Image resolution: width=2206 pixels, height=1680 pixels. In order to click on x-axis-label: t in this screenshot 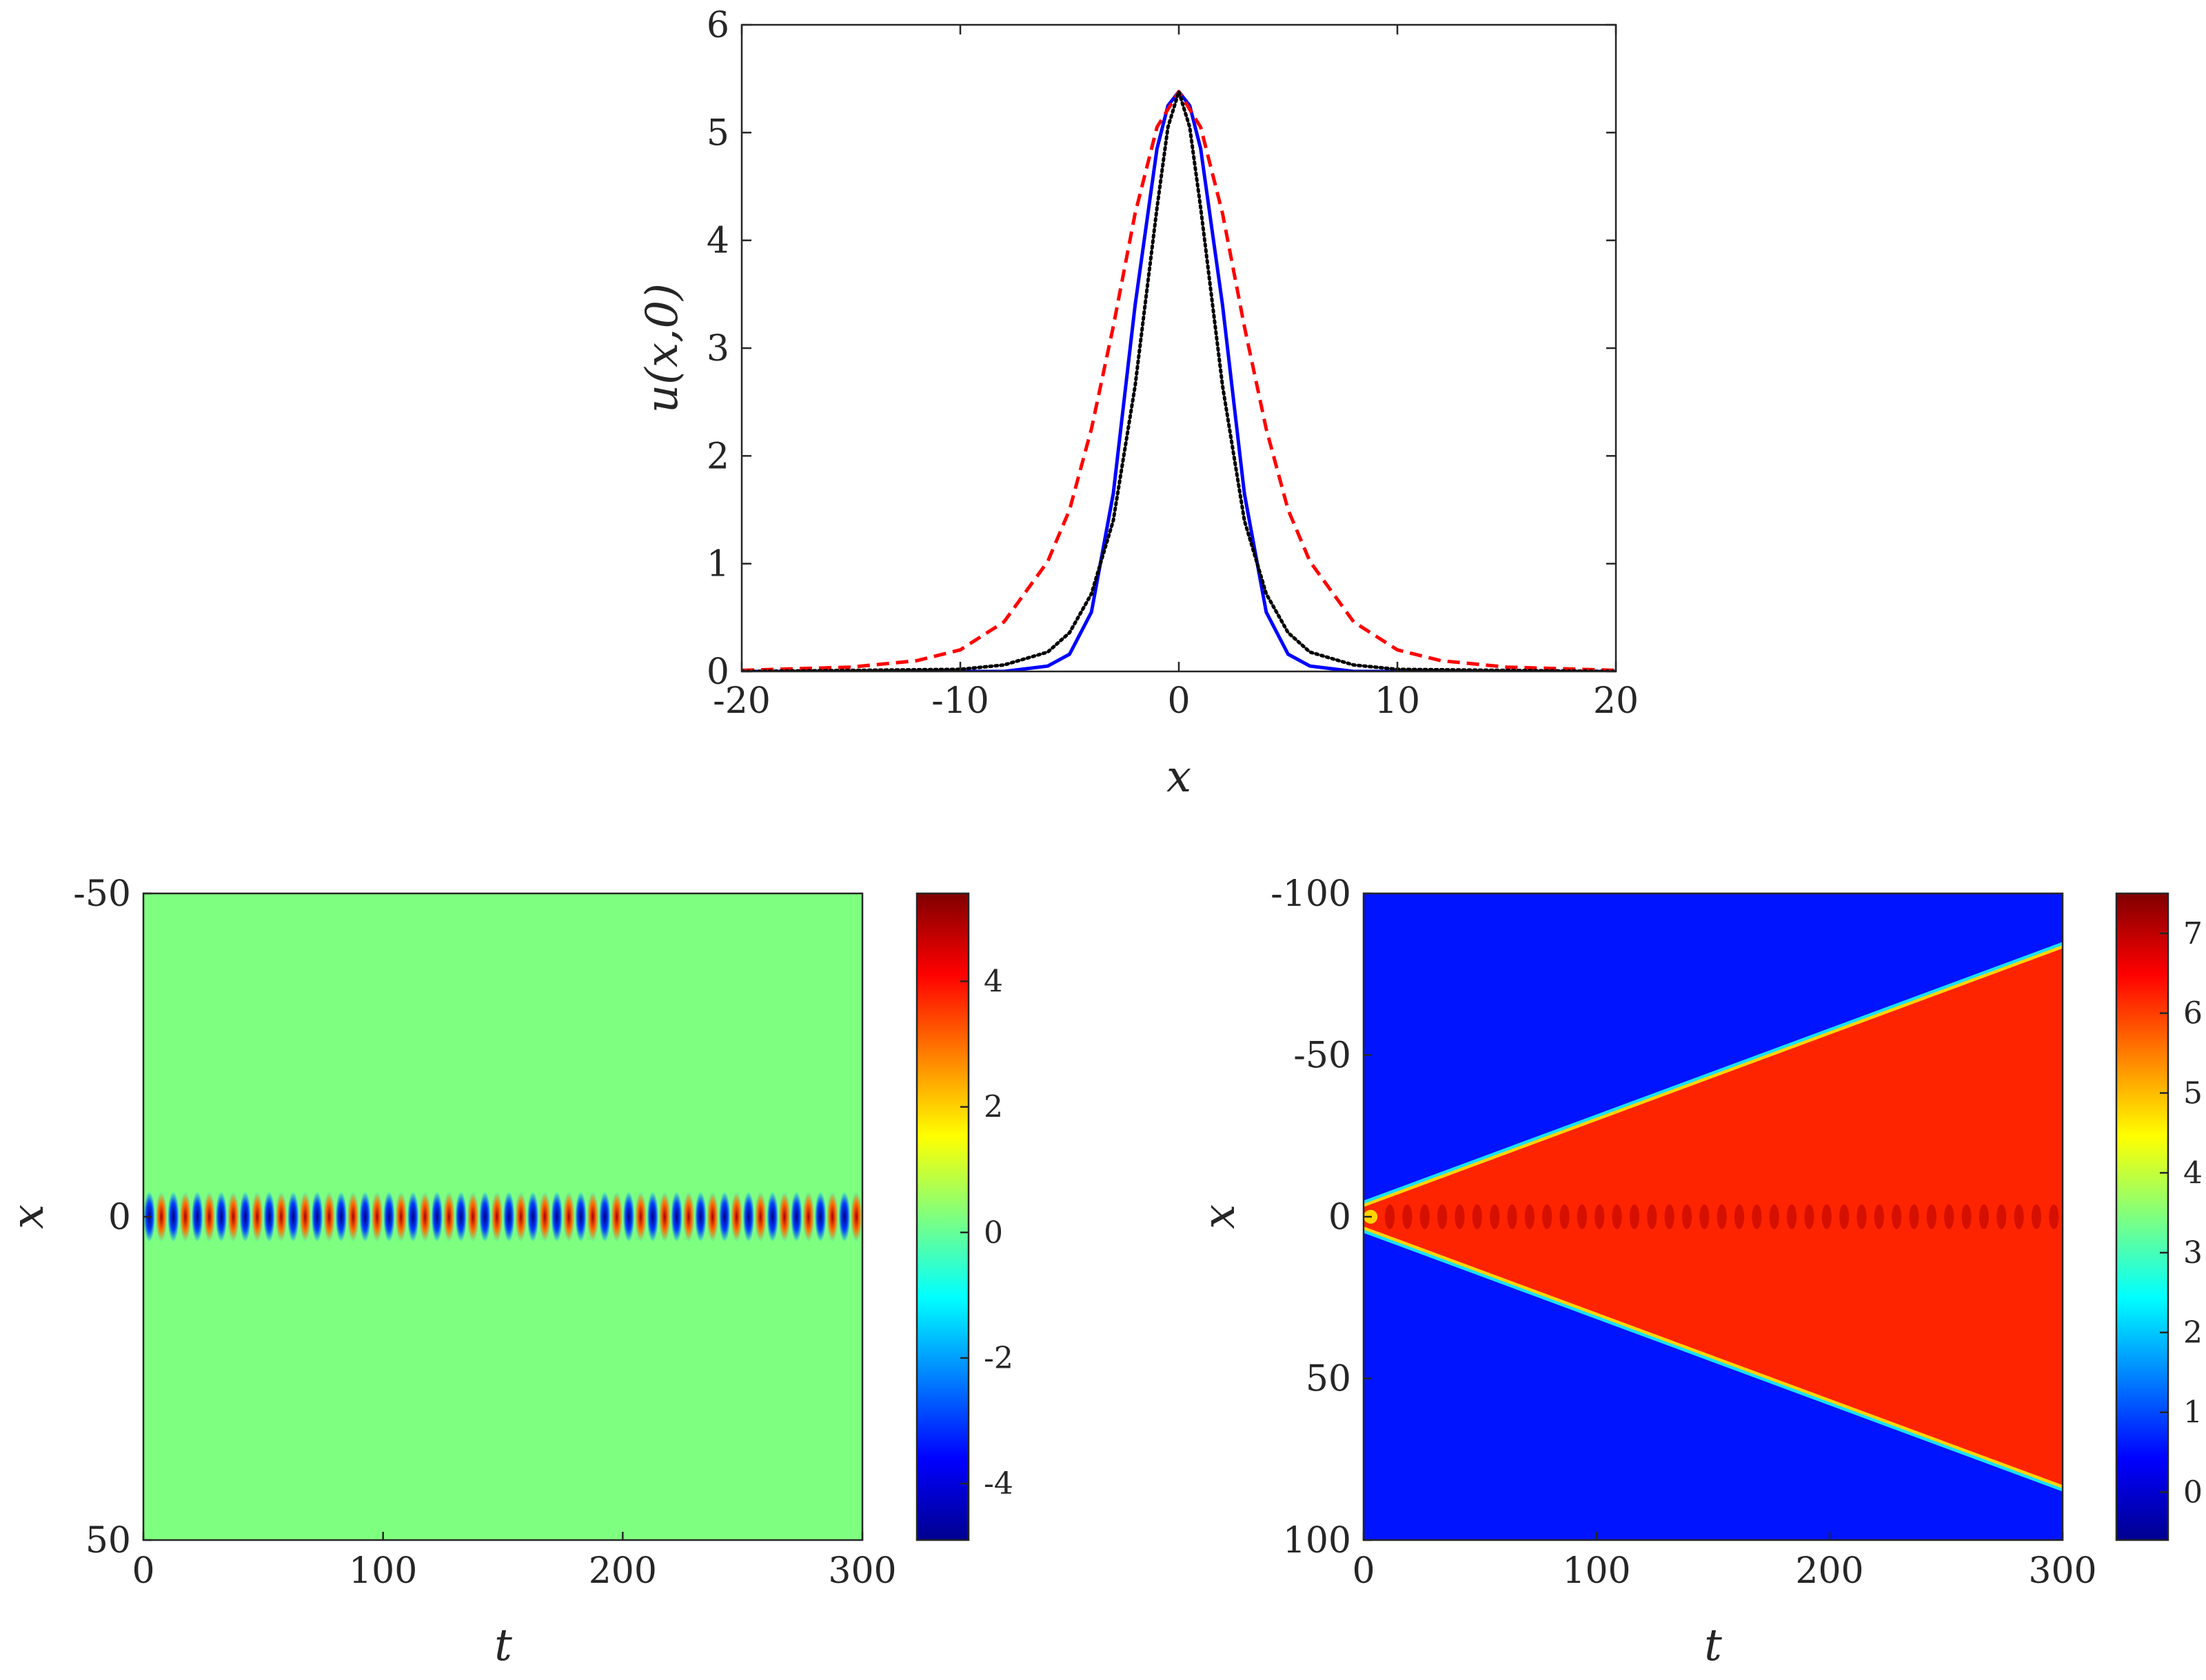, I will do `click(1713, 1645)`.